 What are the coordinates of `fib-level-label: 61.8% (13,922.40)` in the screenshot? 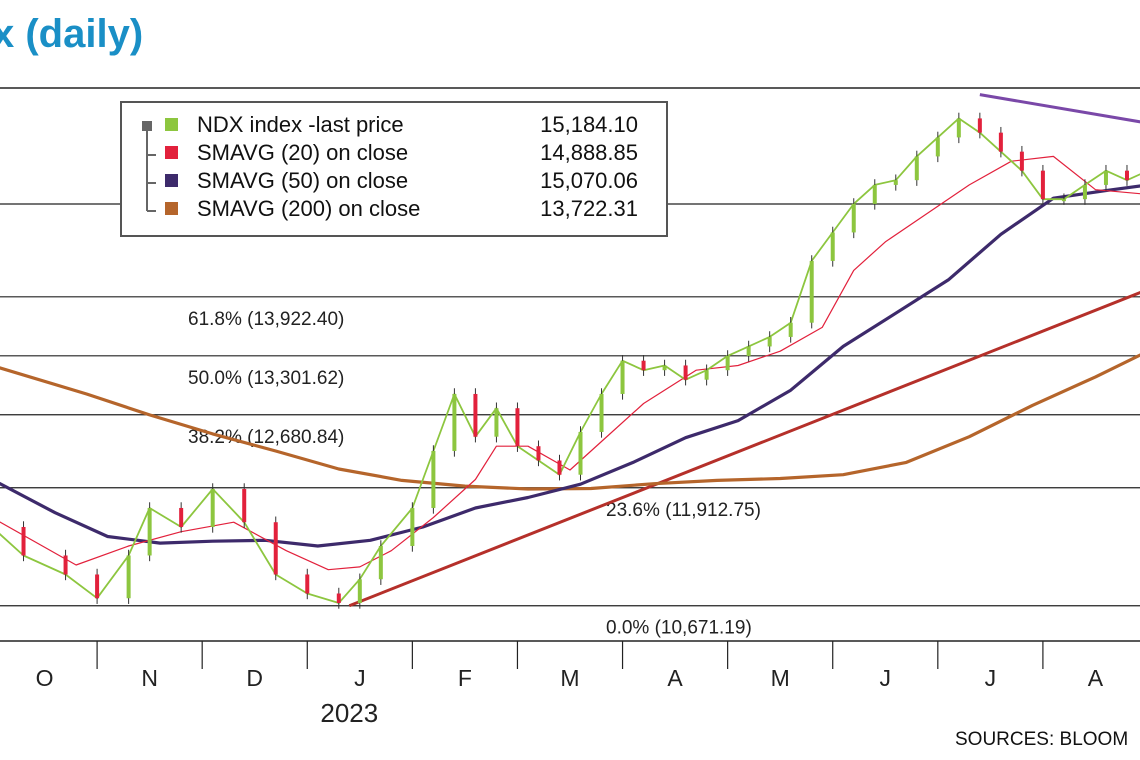 It's located at (266, 319).